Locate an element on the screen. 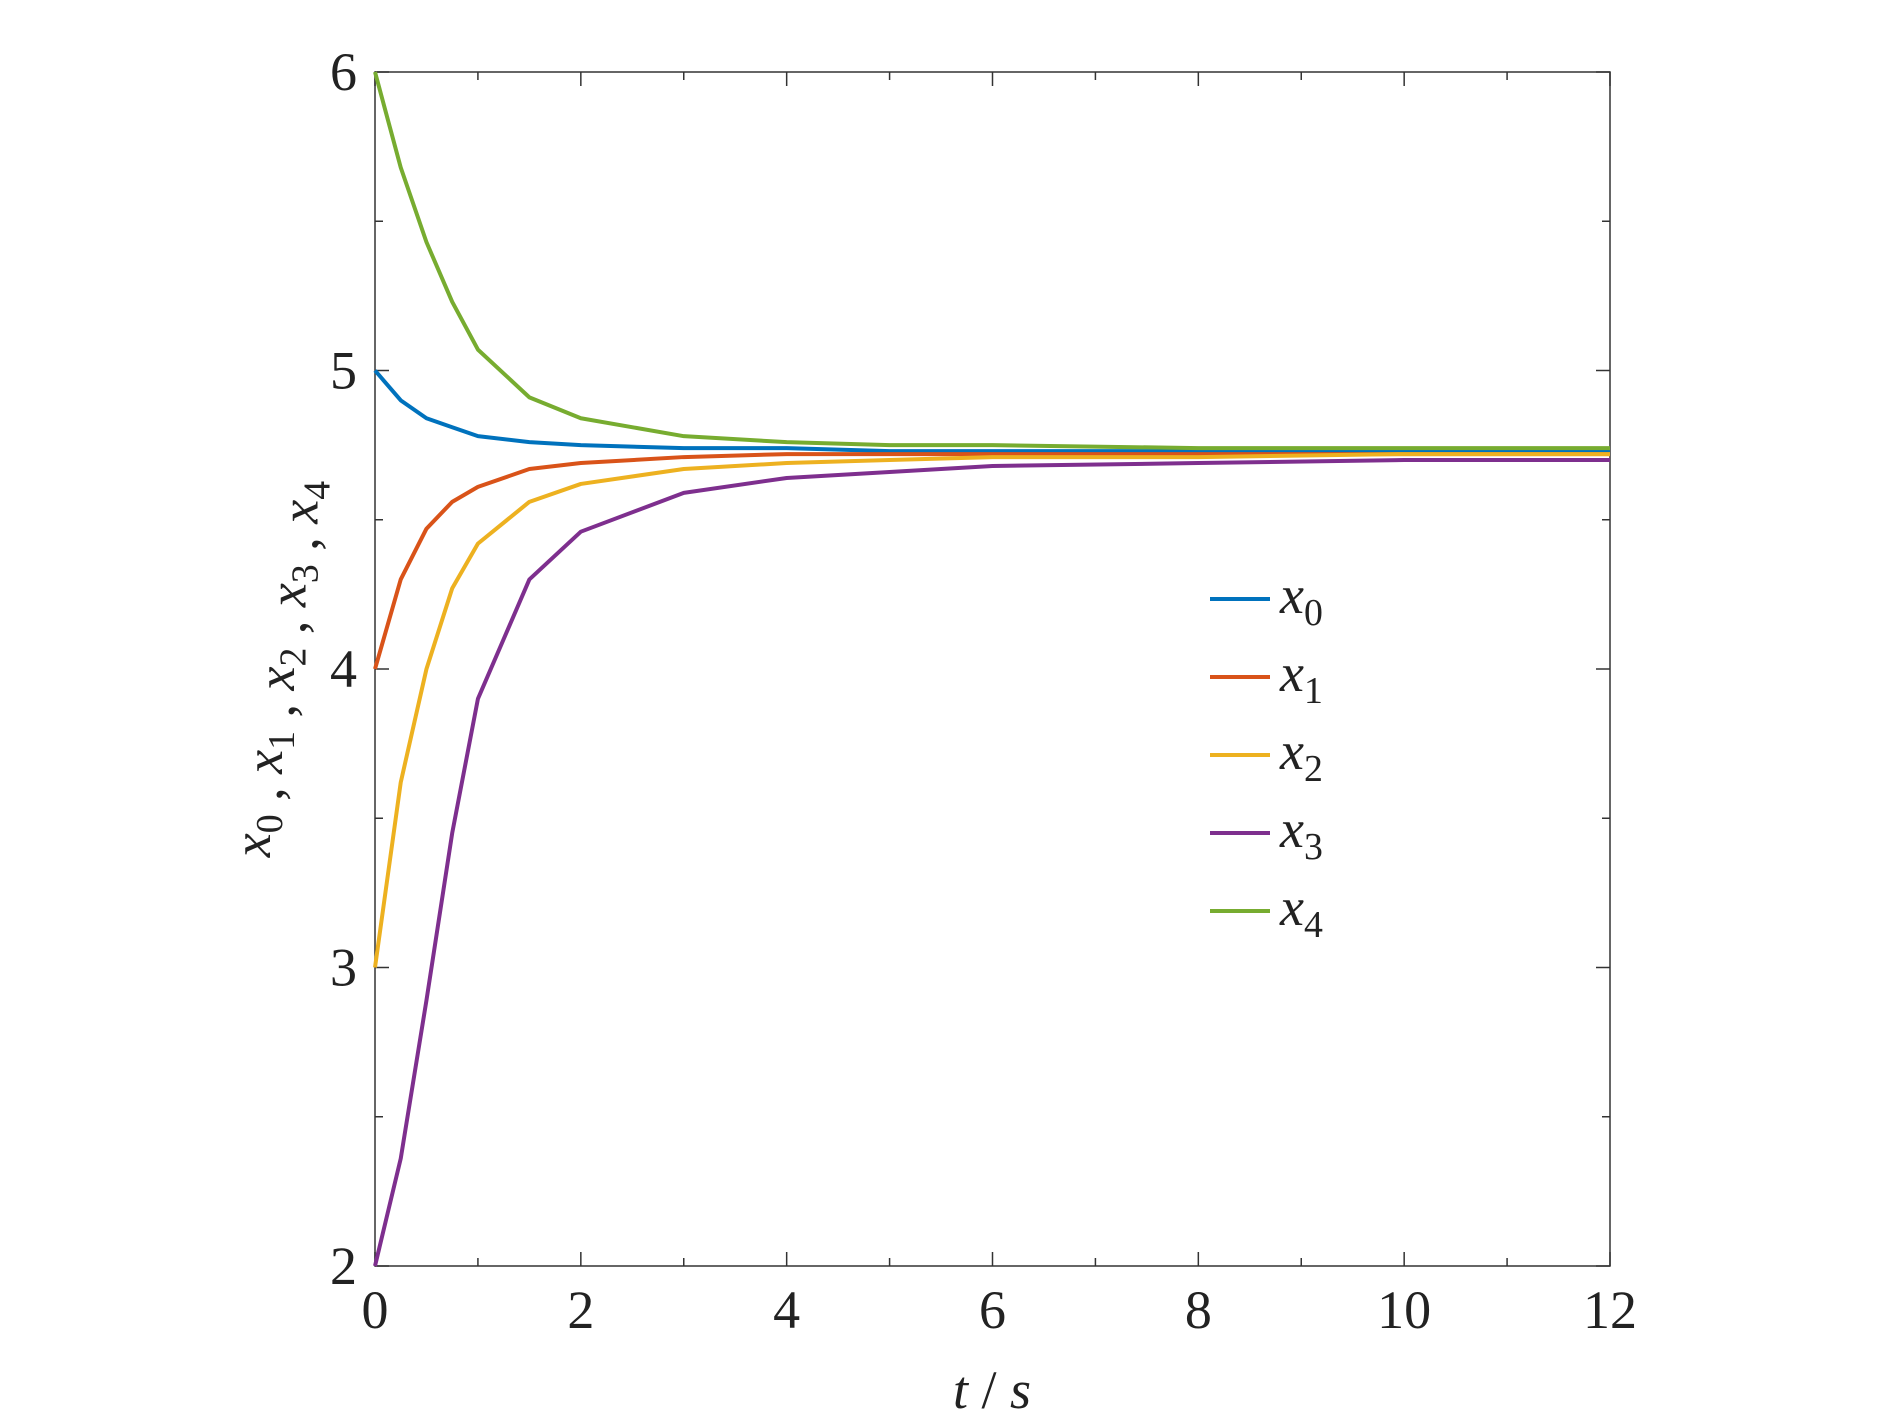 Image resolution: width=1890 pixels, height=1428 pixels. legend-label: x2 is located at coordinates (1301, 755).